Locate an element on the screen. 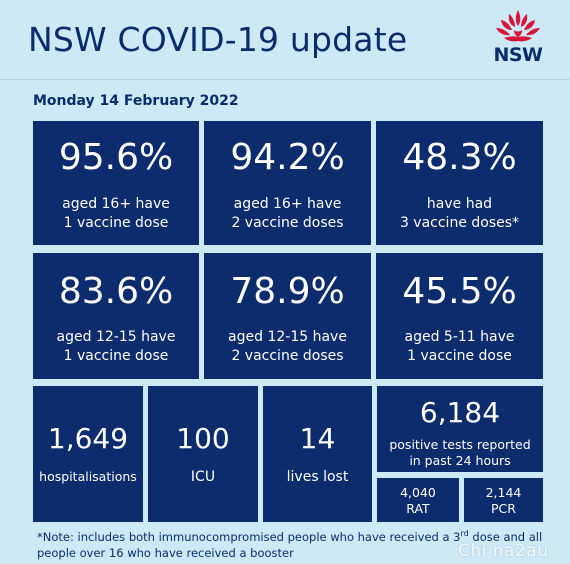 The image size is (570, 564). tile-lives-lost: 14 lives lost is located at coordinates (317, 454).